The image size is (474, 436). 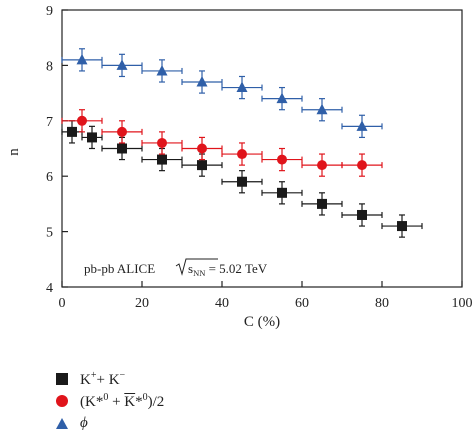 I want to click on triangle-marker-icon, so click(x=62, y=423).